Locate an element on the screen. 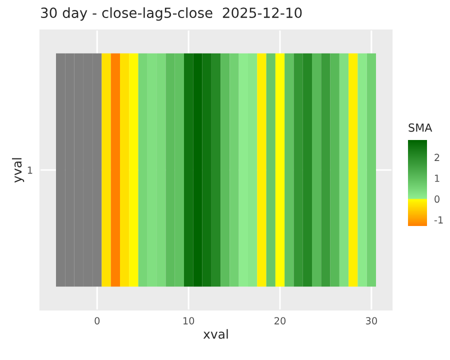 The height and width of the screenshot is (360, 450). x-axis-title: xval is located at coordinates (215, 334).